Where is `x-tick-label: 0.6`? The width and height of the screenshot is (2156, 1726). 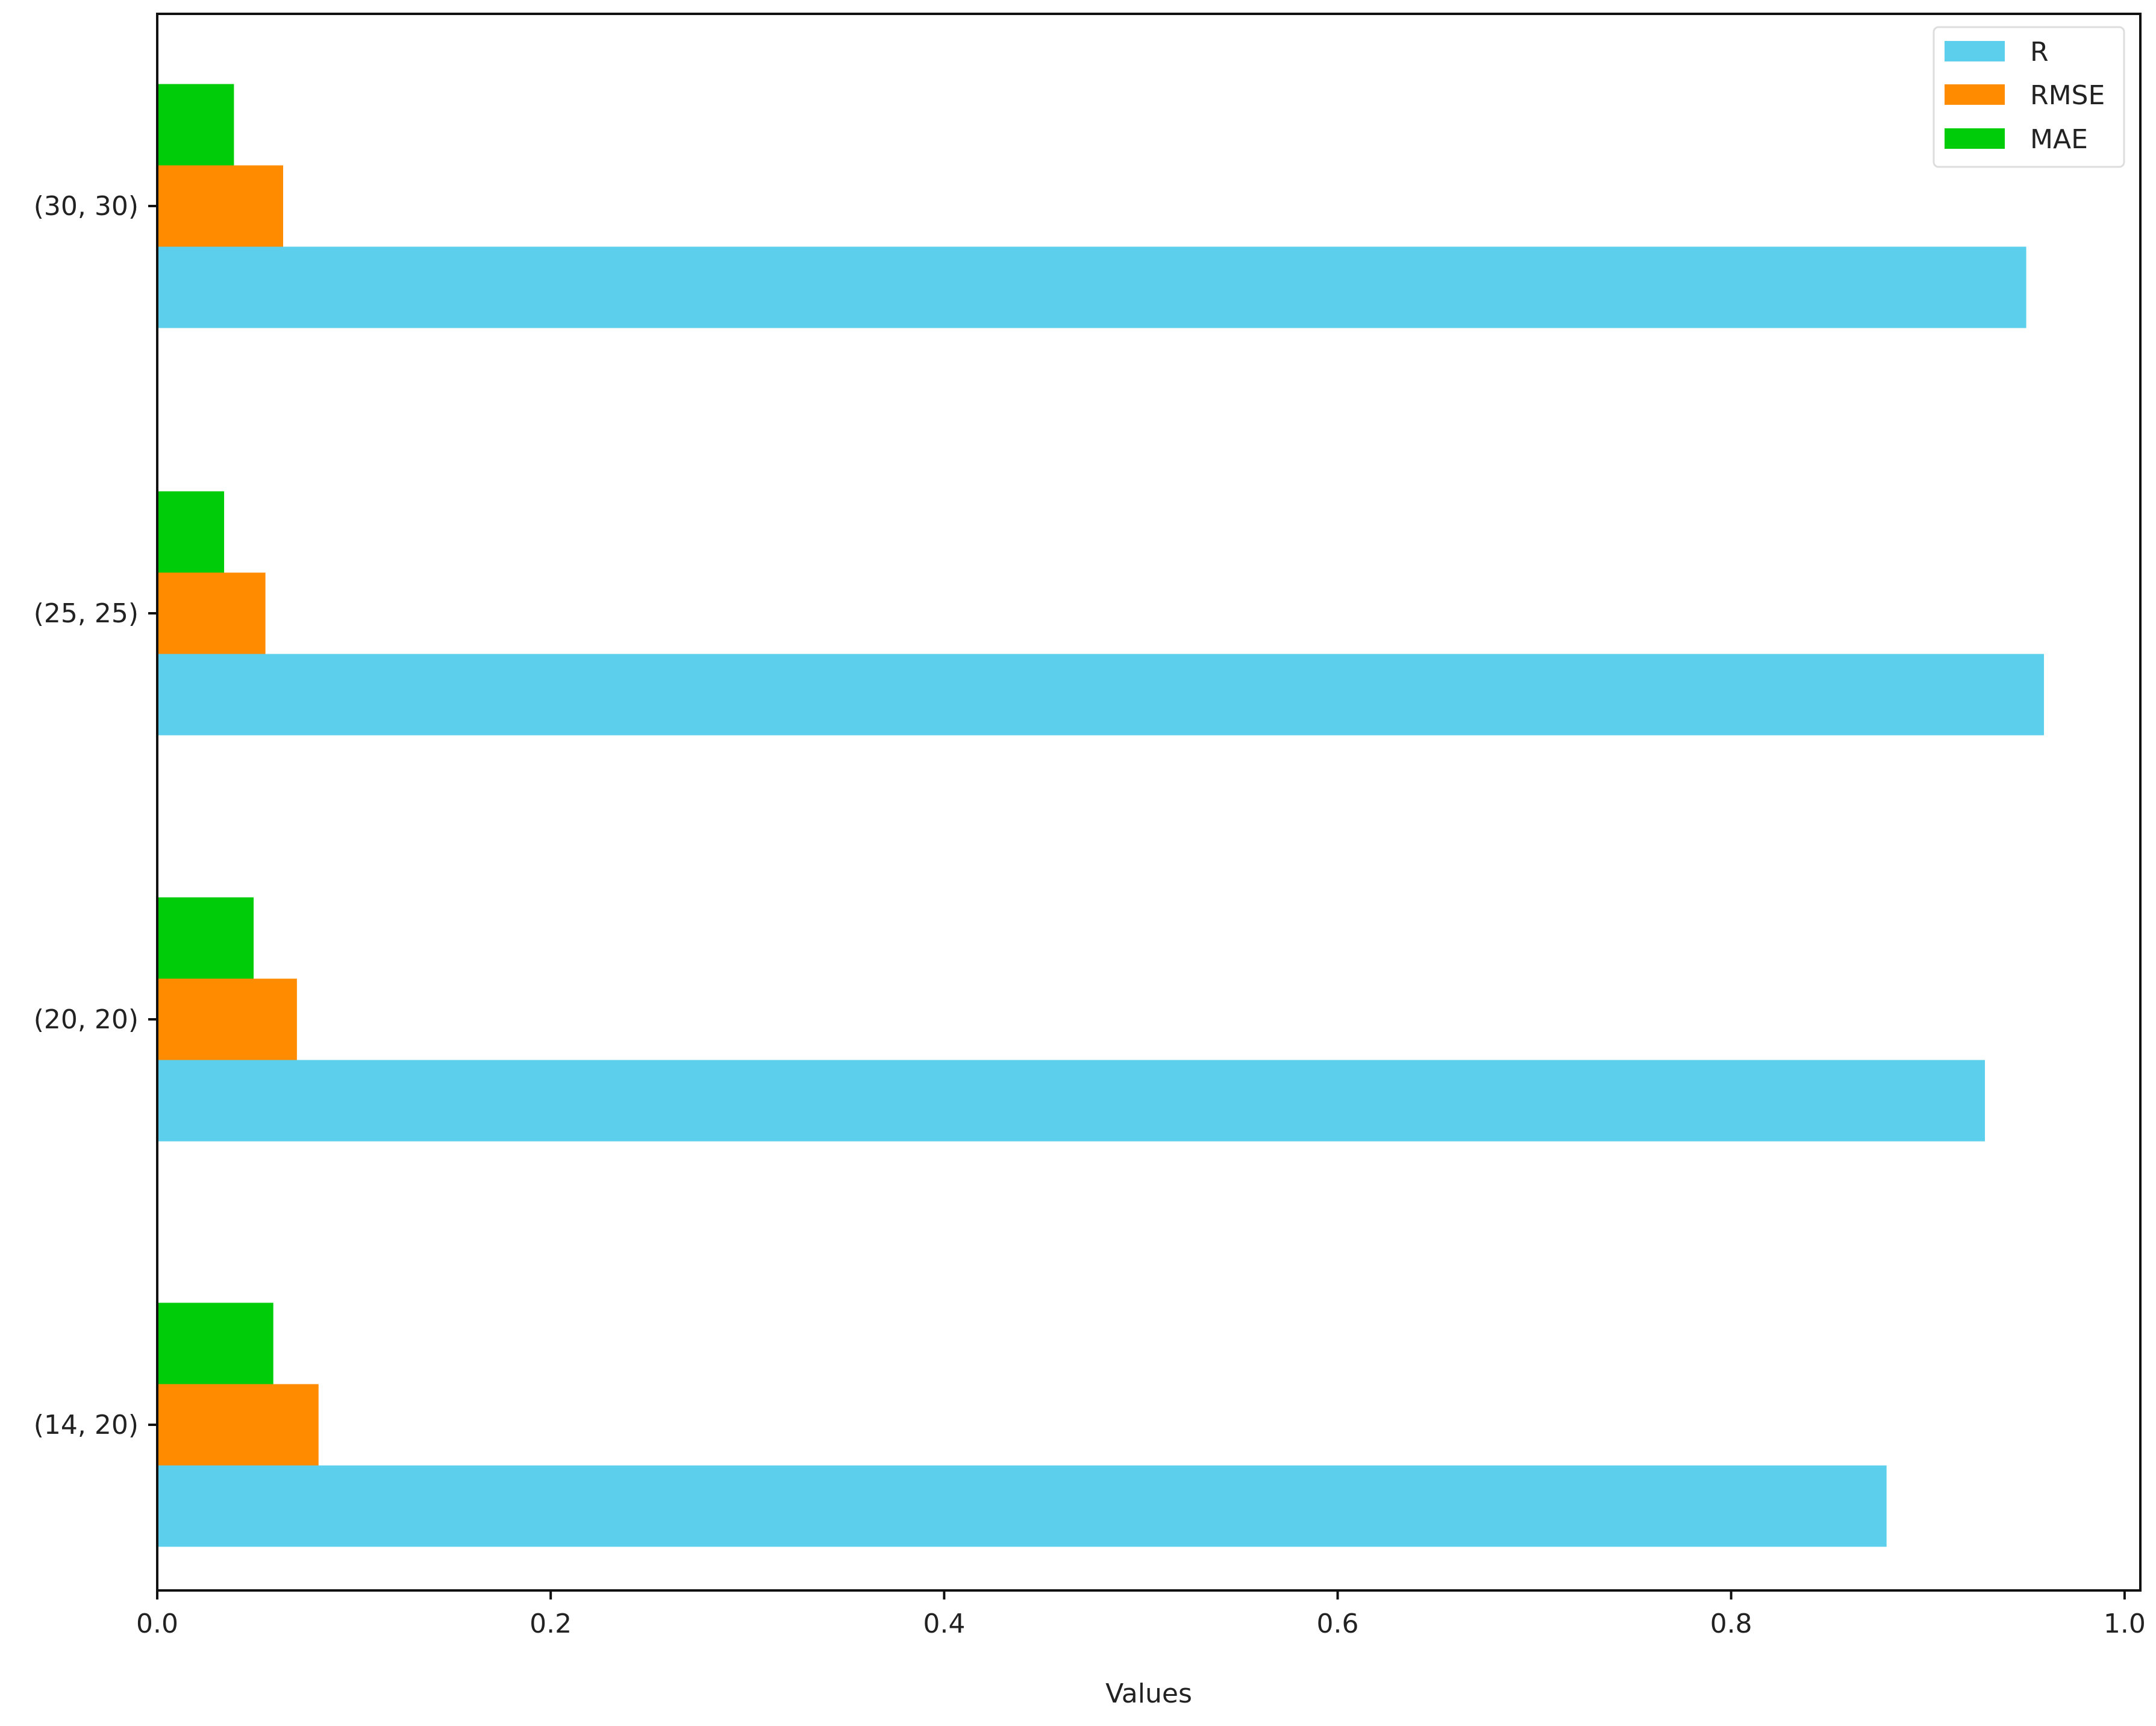 x-tick-label: 0.6 is located at coordinates (1338, 1624).